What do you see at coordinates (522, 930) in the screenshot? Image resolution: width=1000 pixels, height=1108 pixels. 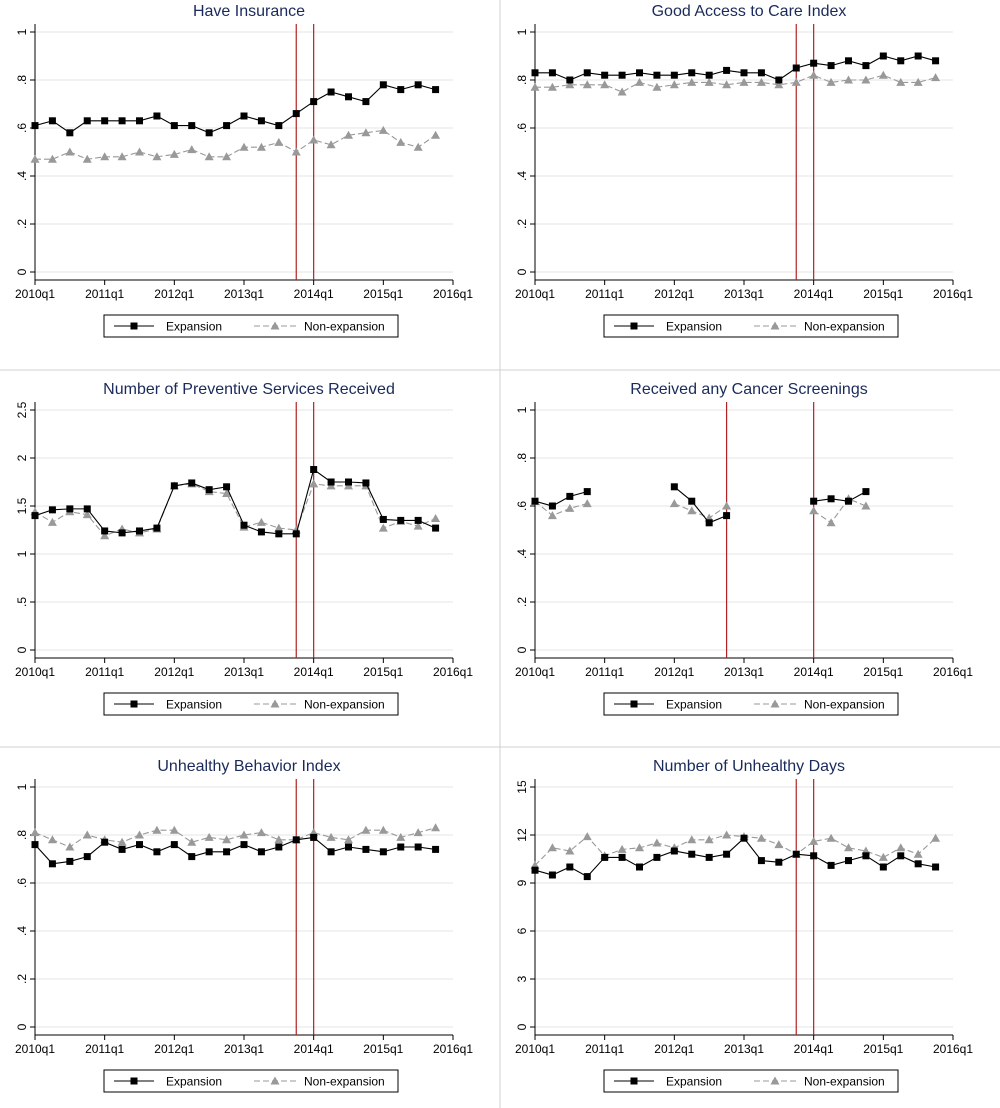 I see `y-tick-label: 6` at bounding box center [522, 930].